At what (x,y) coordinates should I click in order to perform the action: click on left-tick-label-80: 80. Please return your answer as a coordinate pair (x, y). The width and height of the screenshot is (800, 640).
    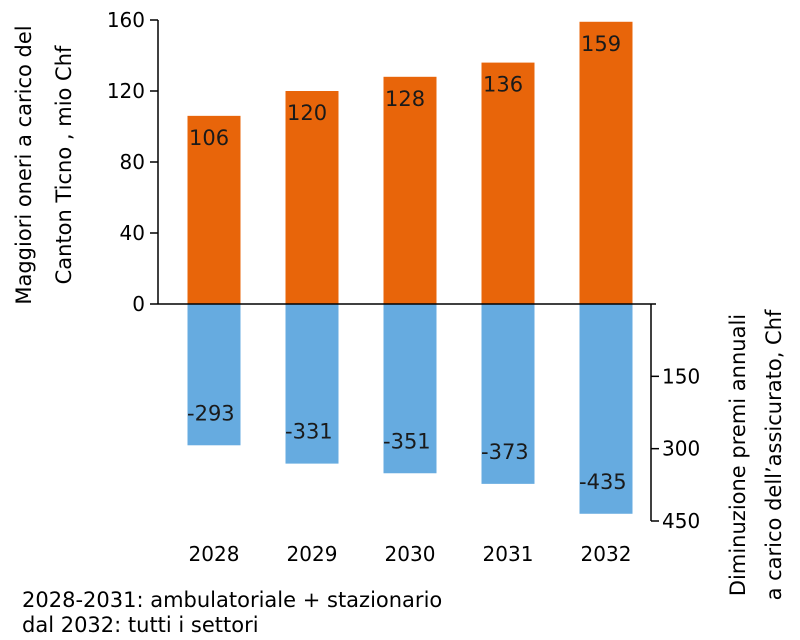
    Looking at the image, I should click on (132, 162).